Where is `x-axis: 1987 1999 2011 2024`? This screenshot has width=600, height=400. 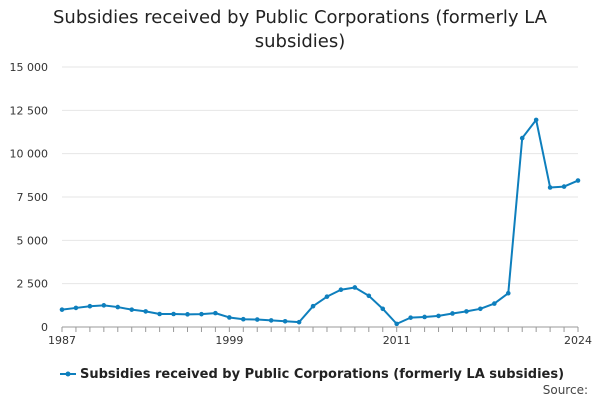
x-axis: 1987 1999 2011 2024 is located at coordinates (320, 336).